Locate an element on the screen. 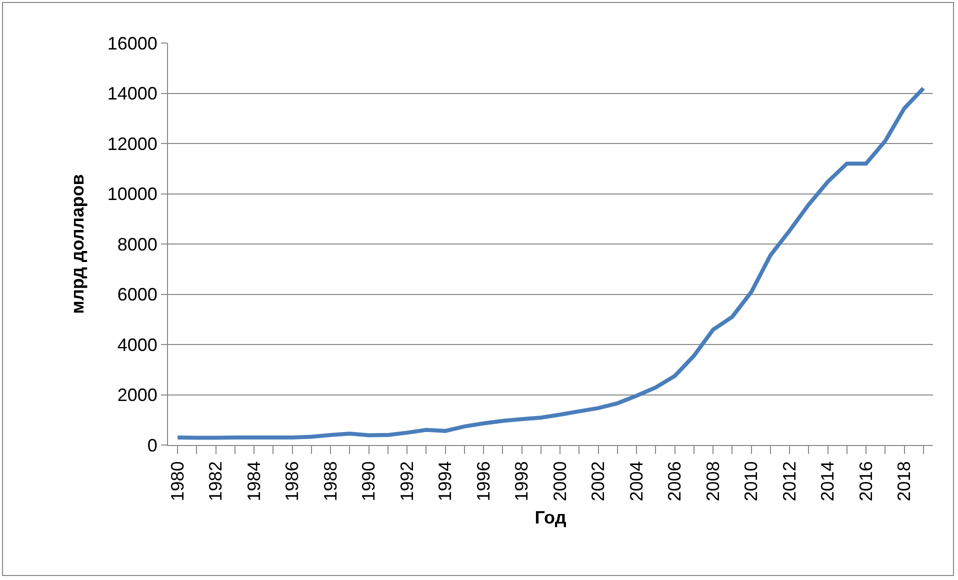  y-tick-label: 6000 is located at coordinates (137, 294).